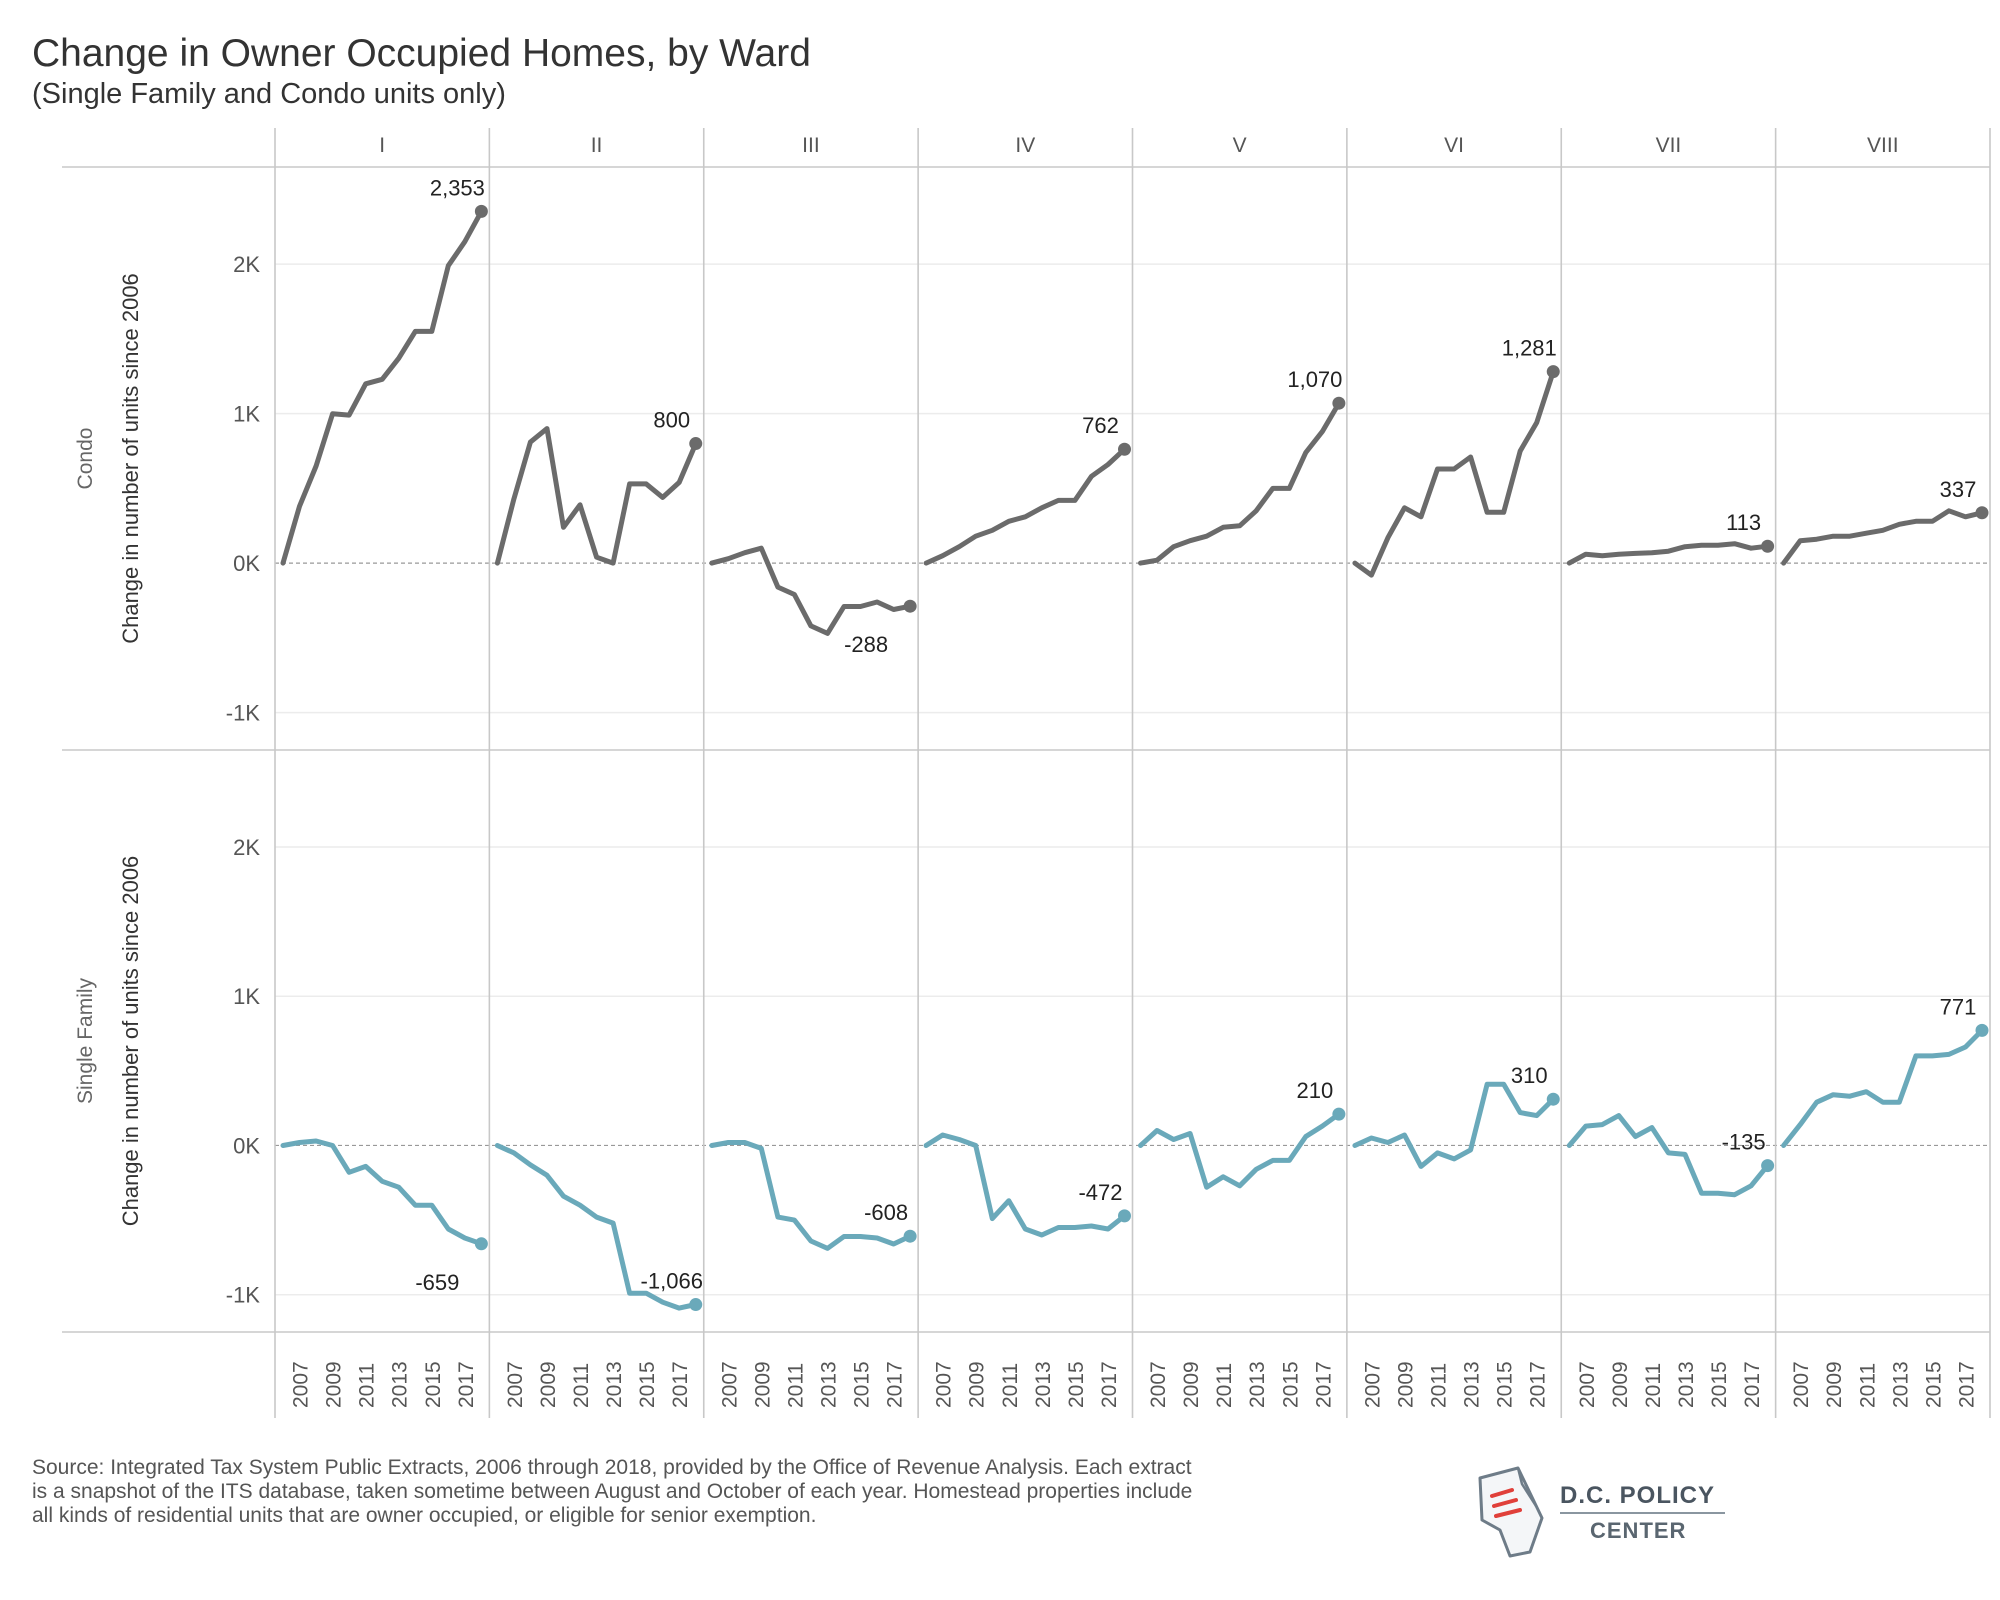 The image size is (2000, 1600). What do you see at coordinates (1600, 1510) in the screenshot?
I see `dc-policy-center-logo: D.C. POLICY CENTER` at bounding box center [1600, 1510].